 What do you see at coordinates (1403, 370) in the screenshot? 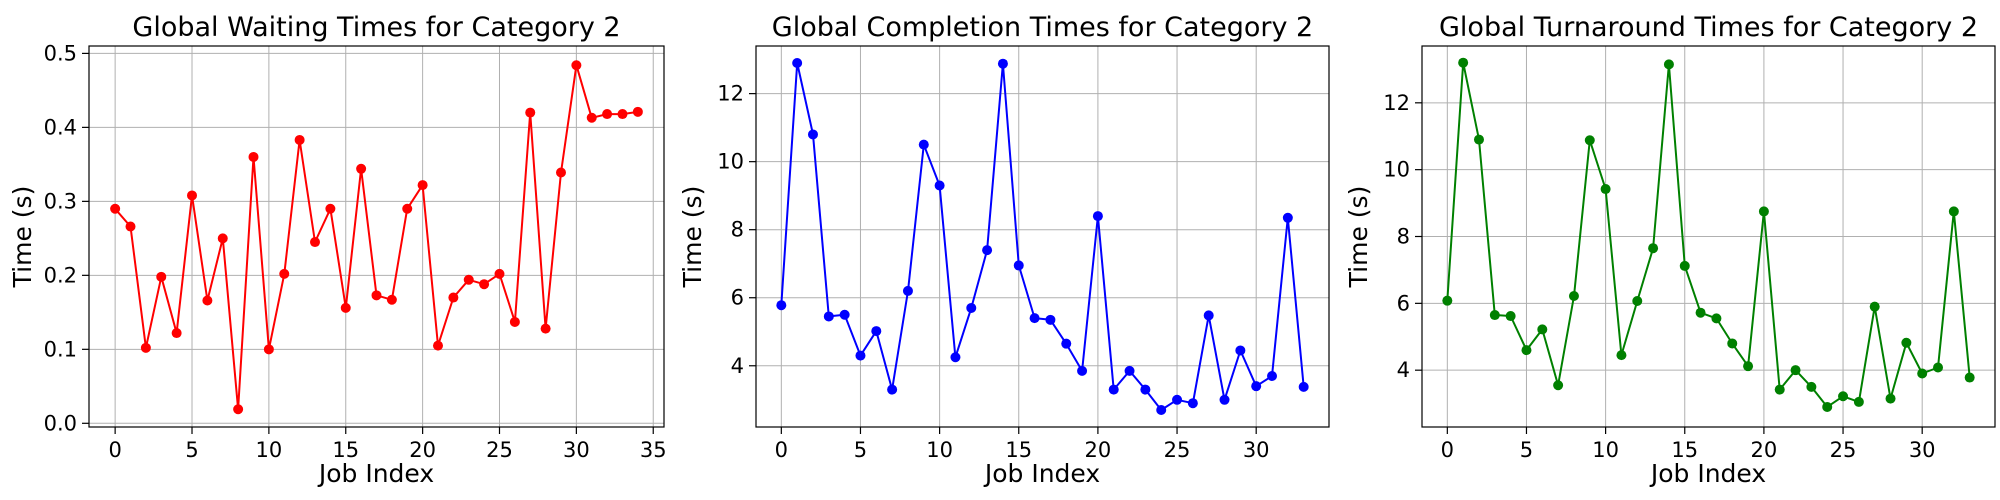
I see `y-tick-label: 4` at bounding box center [1403, 370].